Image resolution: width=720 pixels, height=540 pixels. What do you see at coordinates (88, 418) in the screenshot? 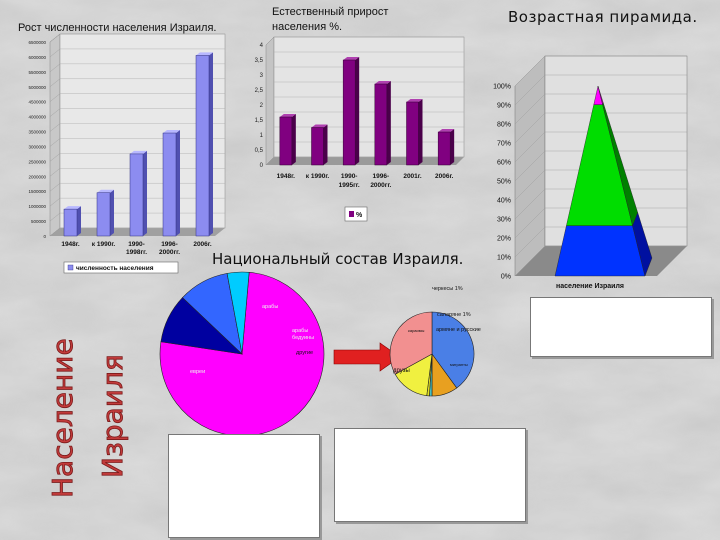
I see `vertical-title: Население Израиля` at bounding box center [88, 418].